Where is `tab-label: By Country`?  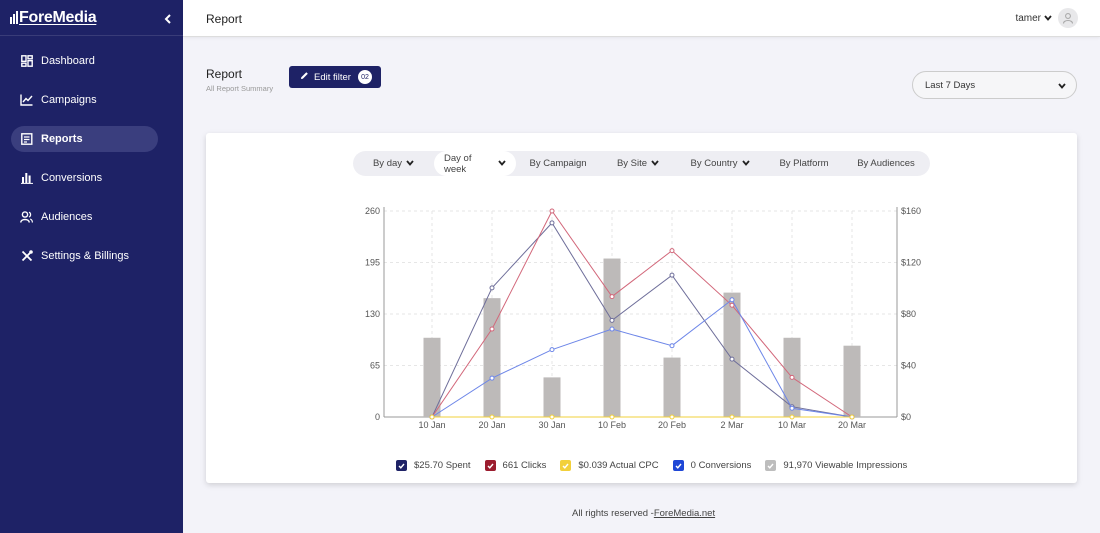
tab-label: By Country is located at coordinates (714, 163).